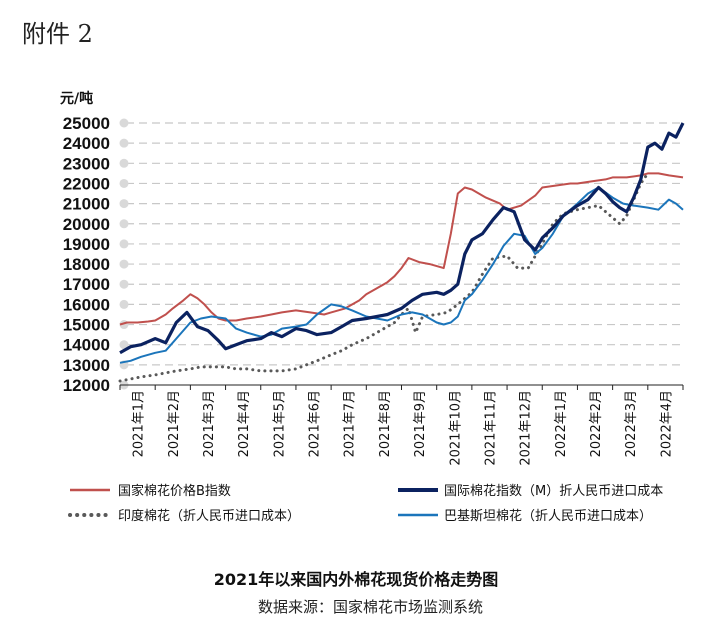 The image size is (712, 629). Describe the element at coordinates (209, 516) in the screenshot. I see `legend-label-2: 印度棉花（折人民币进口成本）` at that location.